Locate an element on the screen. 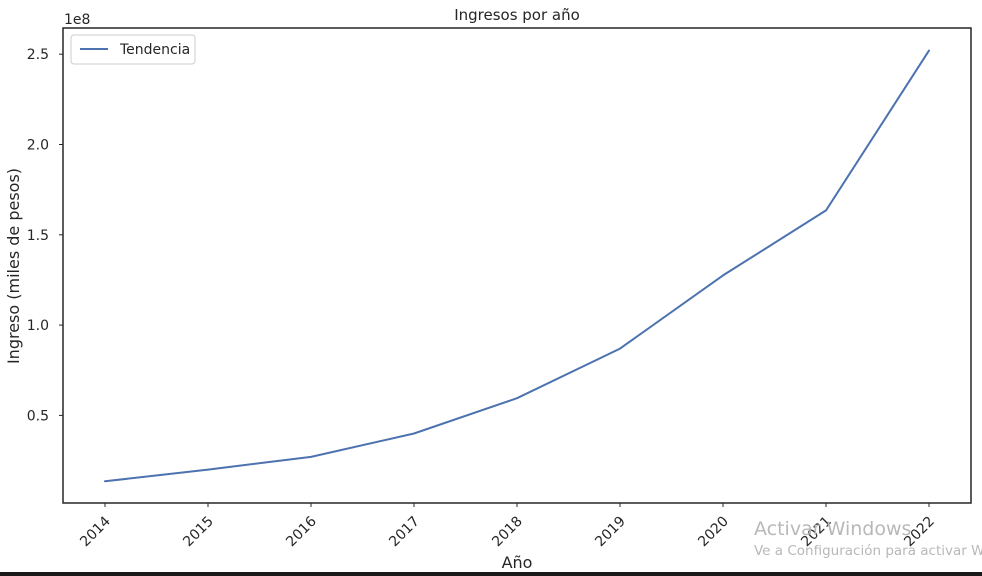  legend-label-tendencia: Tendencia is located at coordinates (154, 50).